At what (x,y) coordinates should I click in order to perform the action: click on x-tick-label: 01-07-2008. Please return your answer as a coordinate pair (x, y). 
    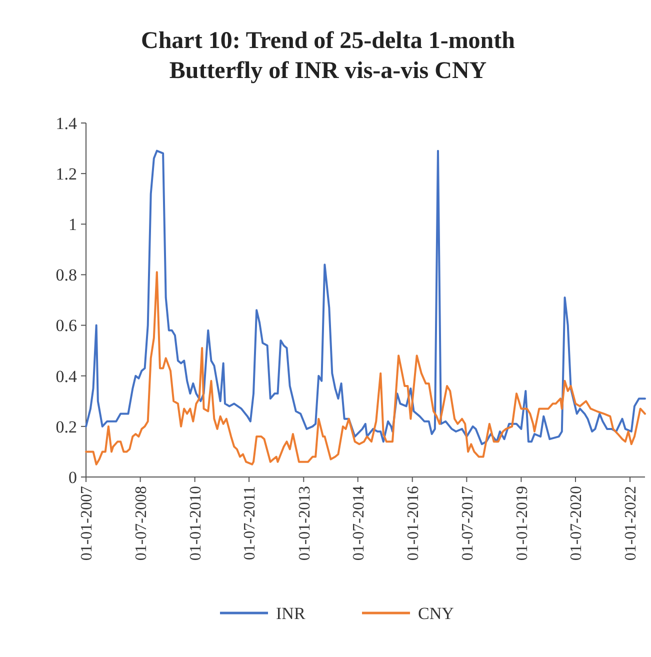
    Looking at the image, I should click on (141, 523).